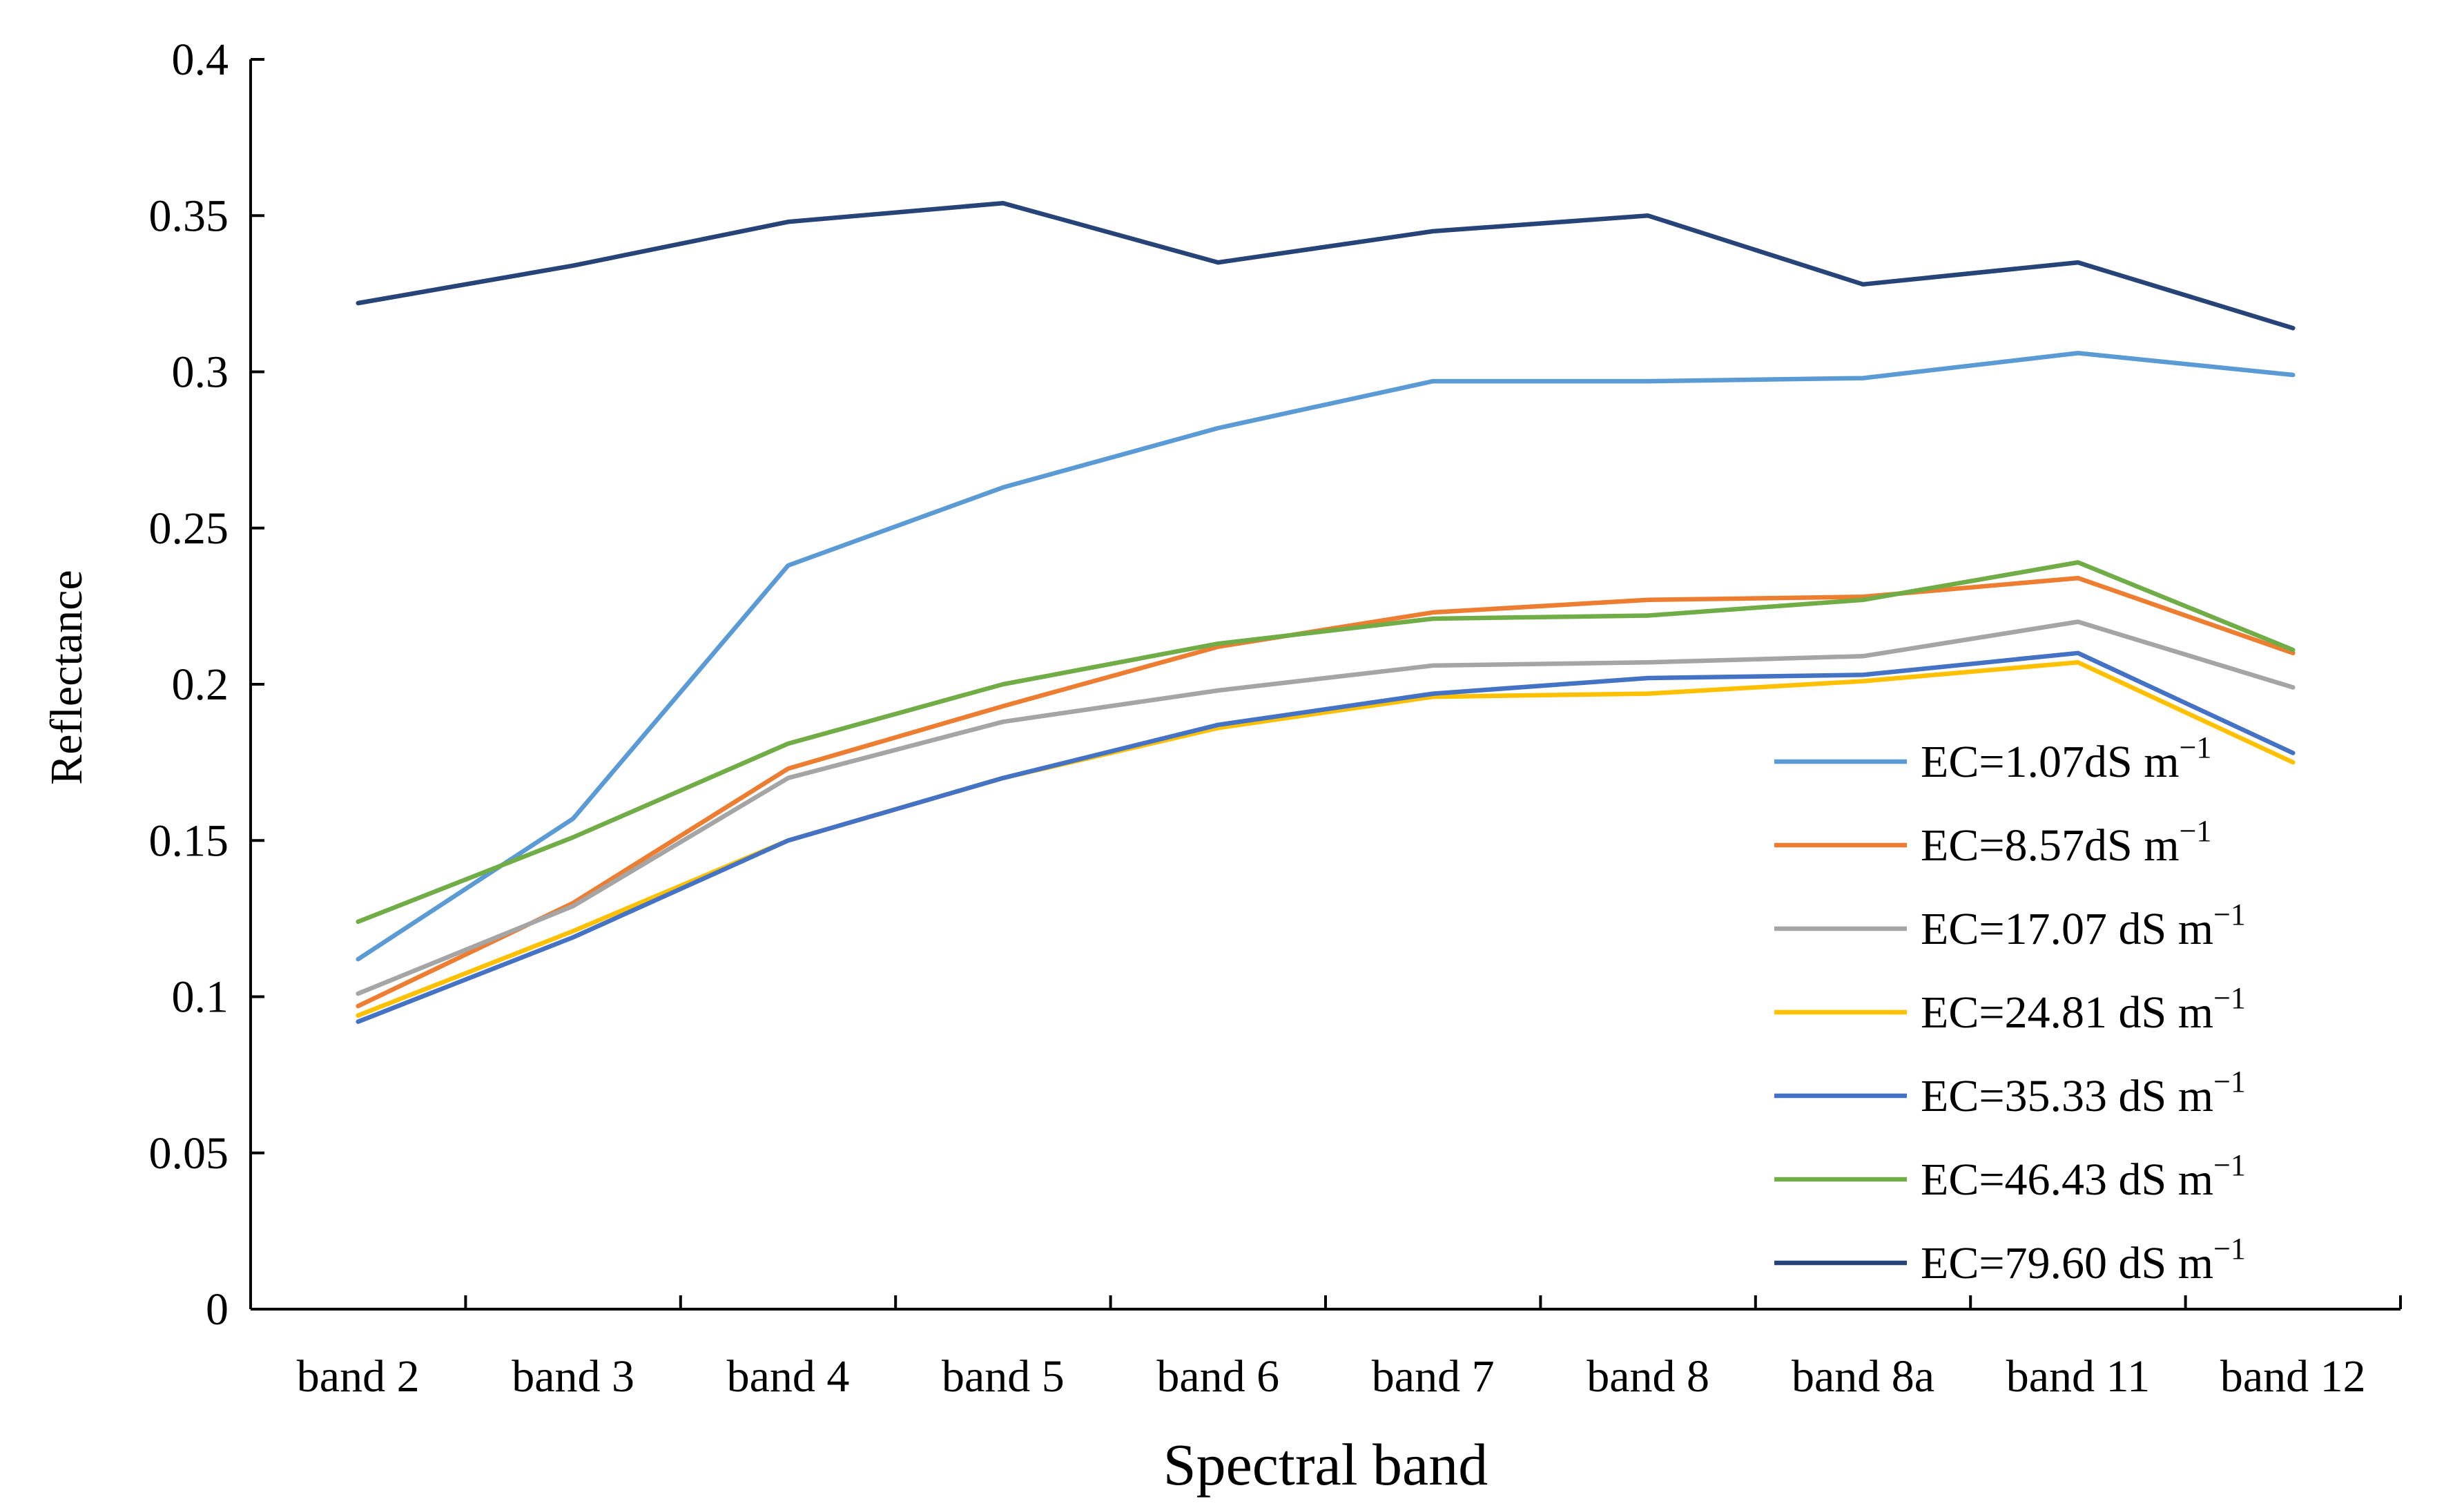 This screenshot has height=1508, width=2464. Describe the element at coordinates (200, 372) in the screenshot. I see `y-tick-label: 0.3` at that location.